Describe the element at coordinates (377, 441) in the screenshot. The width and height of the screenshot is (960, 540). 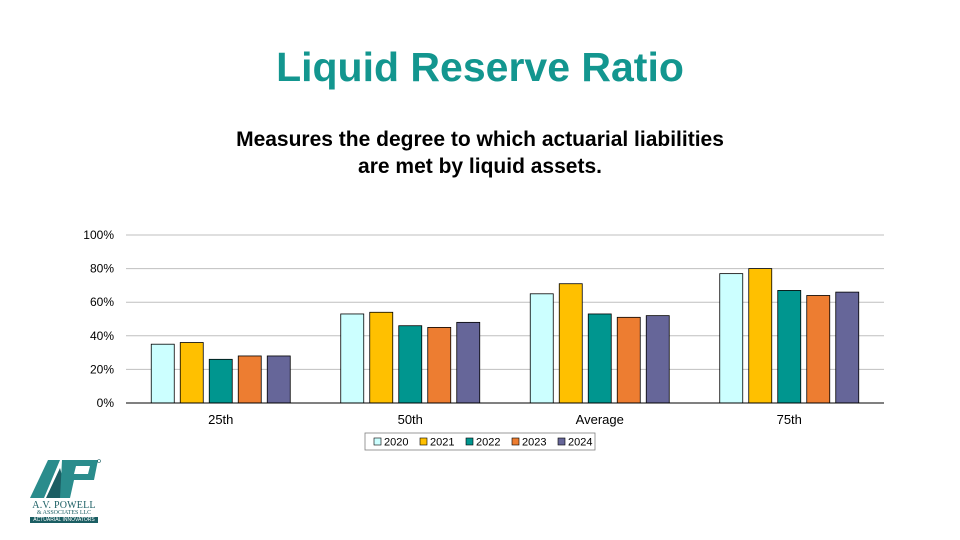
I see `legend-swatch-2020` at that location.